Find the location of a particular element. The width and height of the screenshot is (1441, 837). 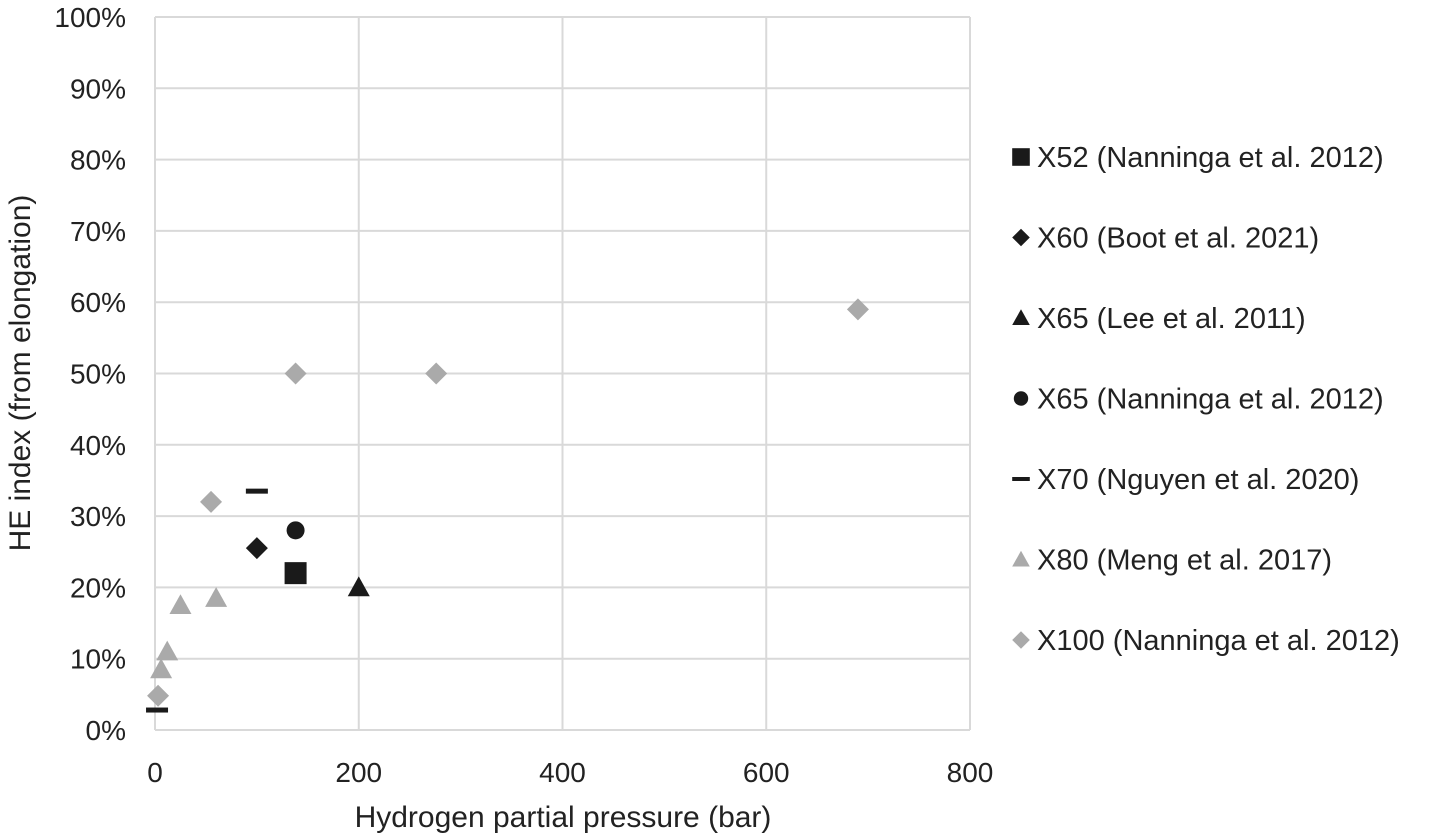

y-tick-label: 60% is located at coordinates (98, 302).